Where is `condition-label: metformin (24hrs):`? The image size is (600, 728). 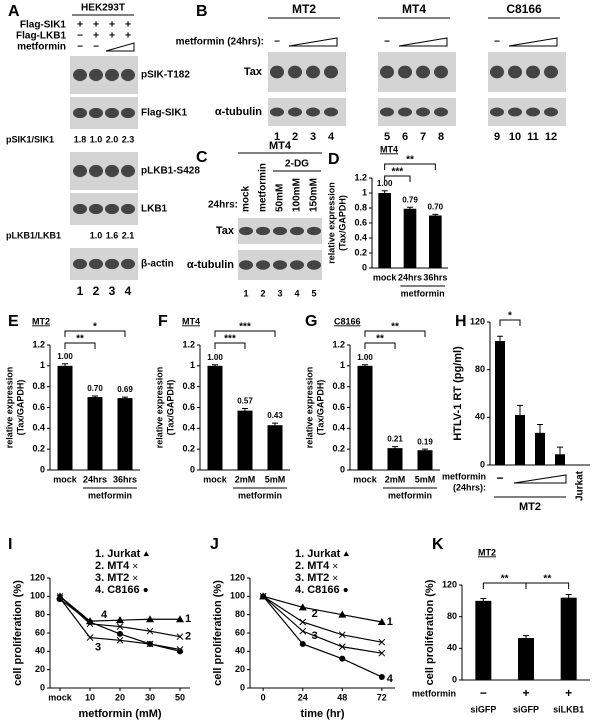
condition-label: metformin (24hrs): is located at coordinates (220, 42).